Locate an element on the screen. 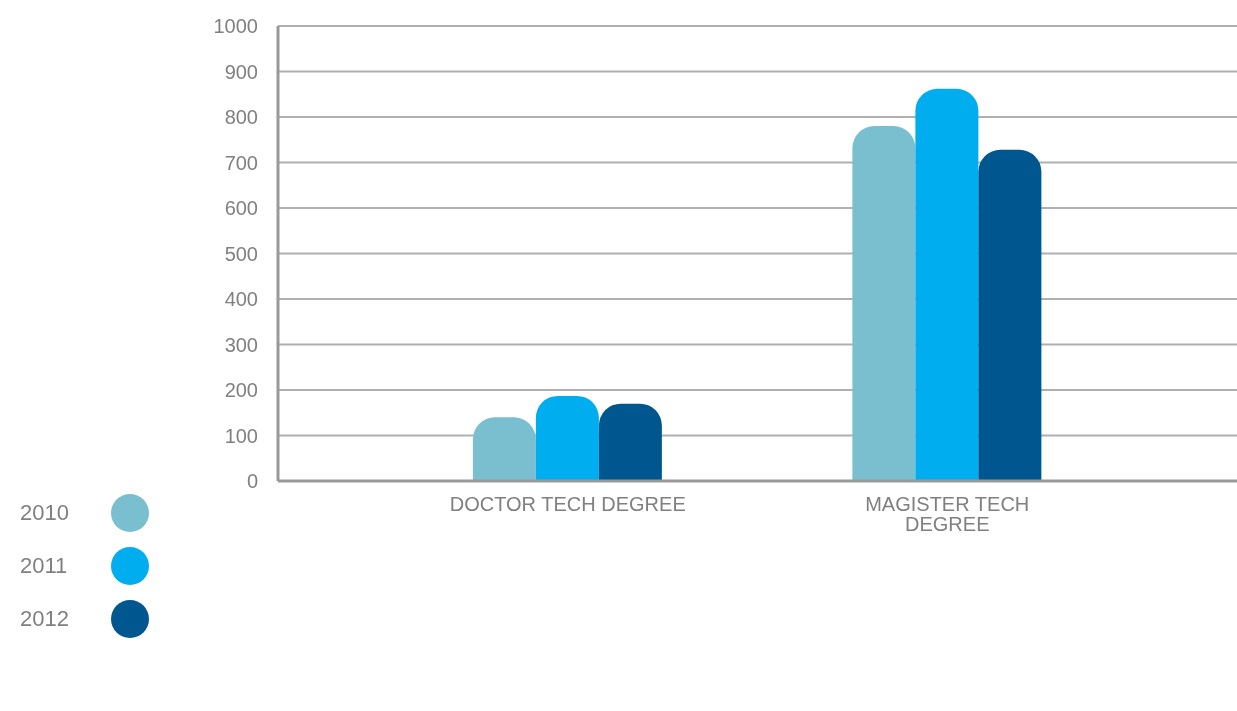 This screenshot has height=711, width=1237. y-tick-label: 800 is located at coordinates (241, 117).